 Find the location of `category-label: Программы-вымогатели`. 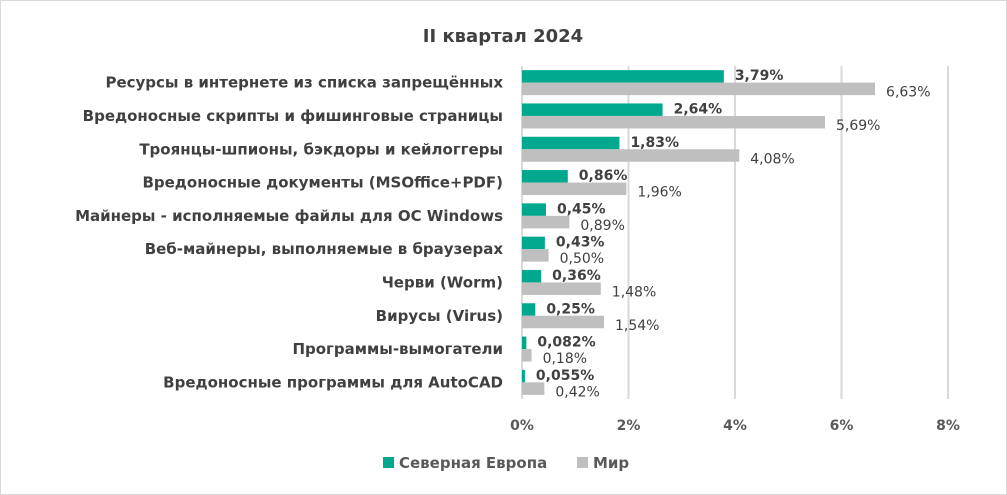

category-label: Программы-вымогатели is located at coordinates (397, 349).